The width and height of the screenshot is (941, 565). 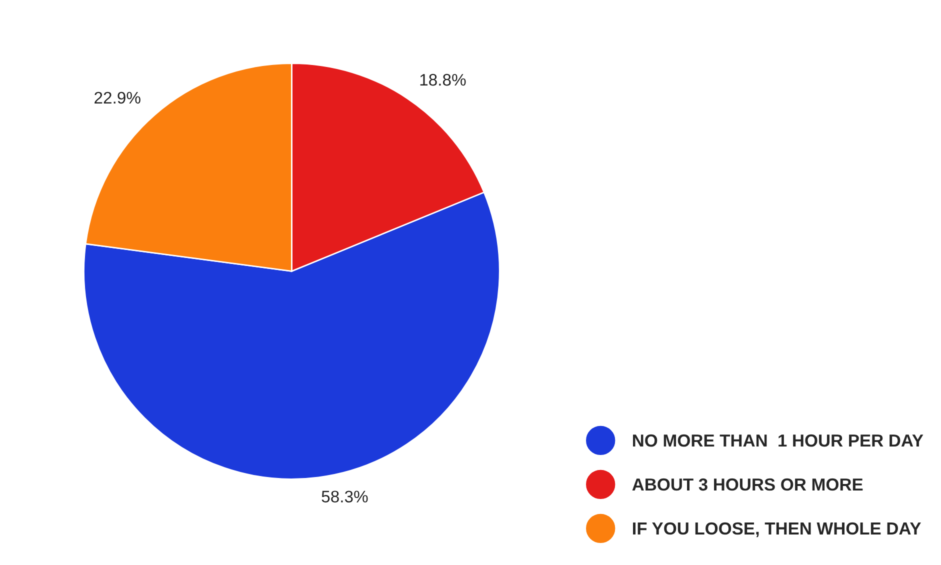 I want to click on legend-label: NO MORE THAN 1 HOUR PER DAY, so click(x=778, y=440).